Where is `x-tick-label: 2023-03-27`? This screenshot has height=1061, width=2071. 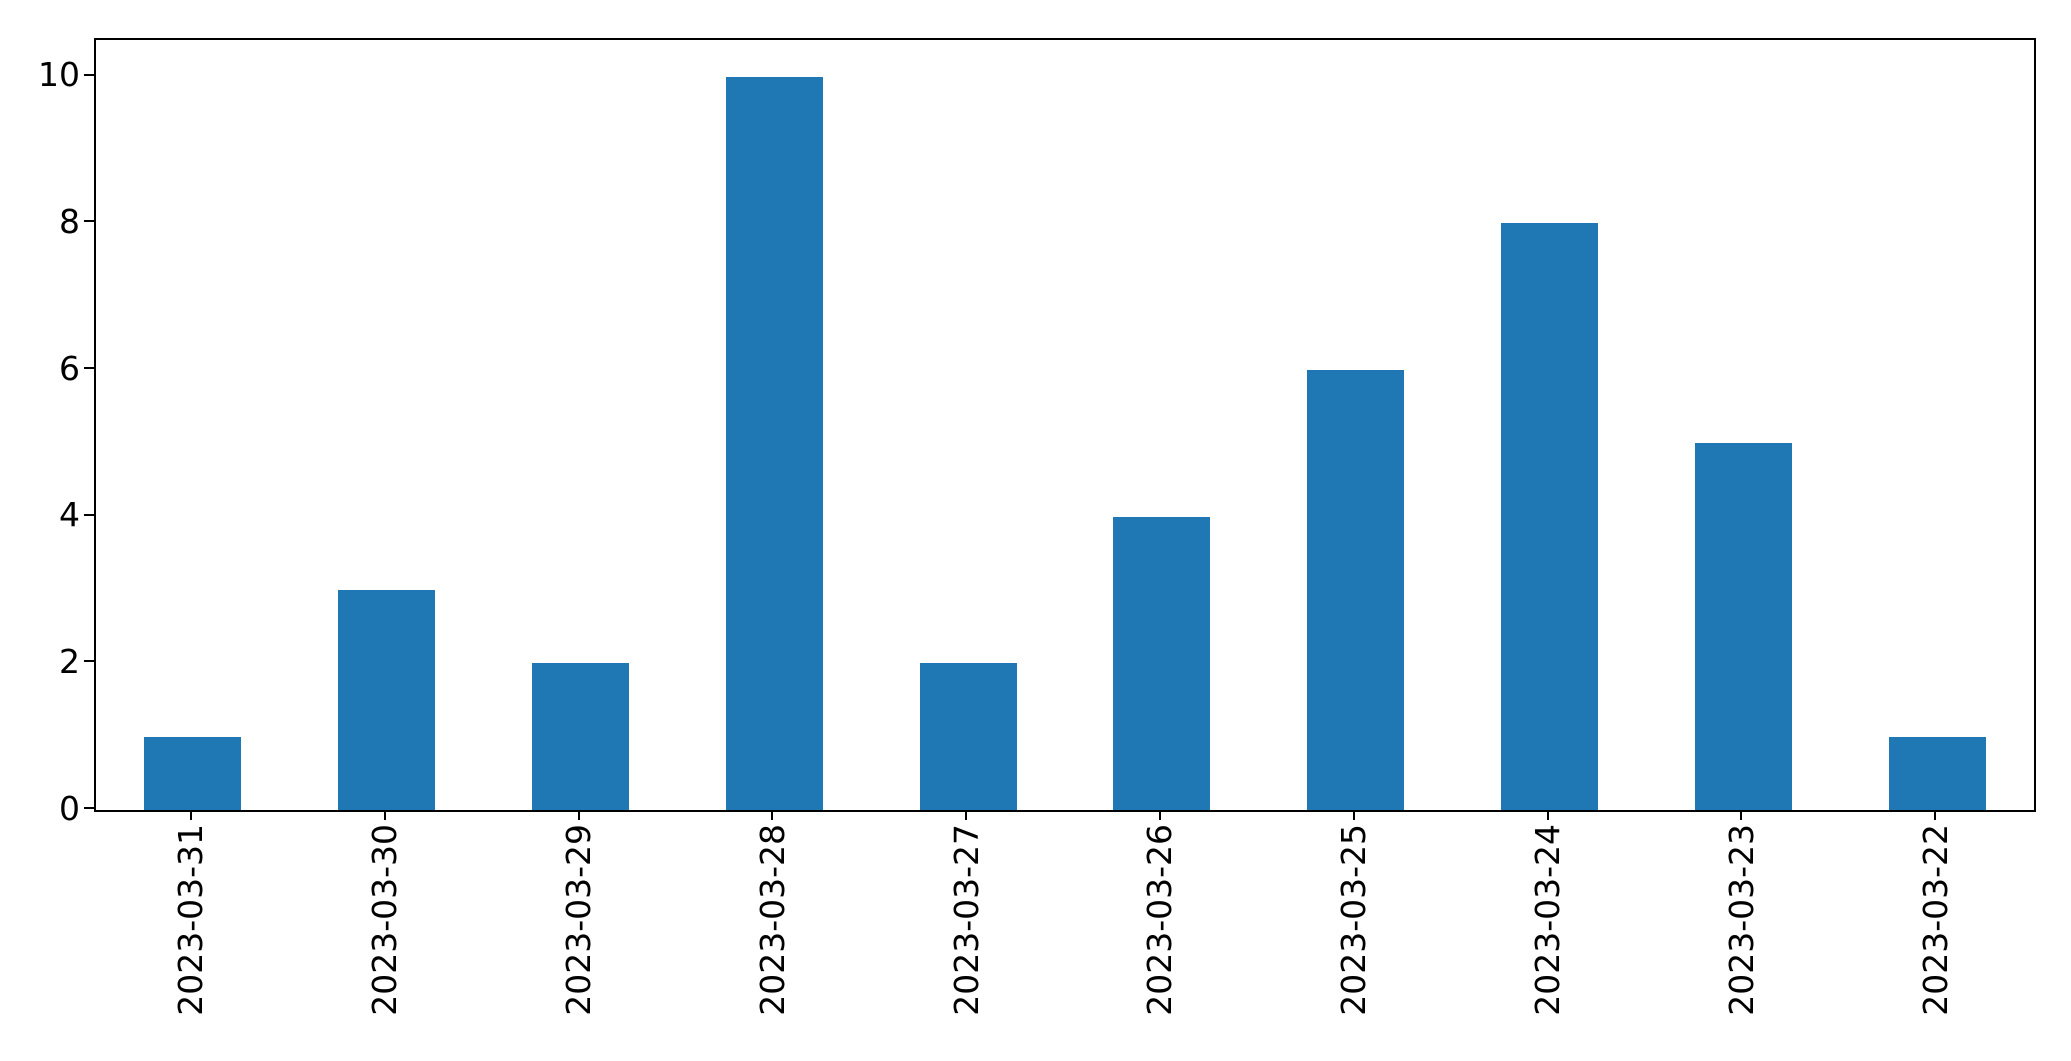
x-tick-label: 2023-03-27 is located at coordinates (966, 920).